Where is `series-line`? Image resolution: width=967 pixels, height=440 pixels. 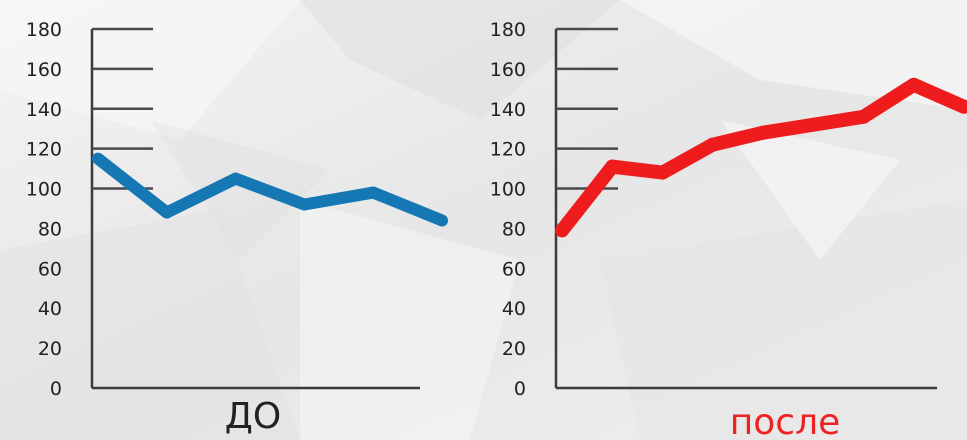
series-line is located at coordinates (269, 190).